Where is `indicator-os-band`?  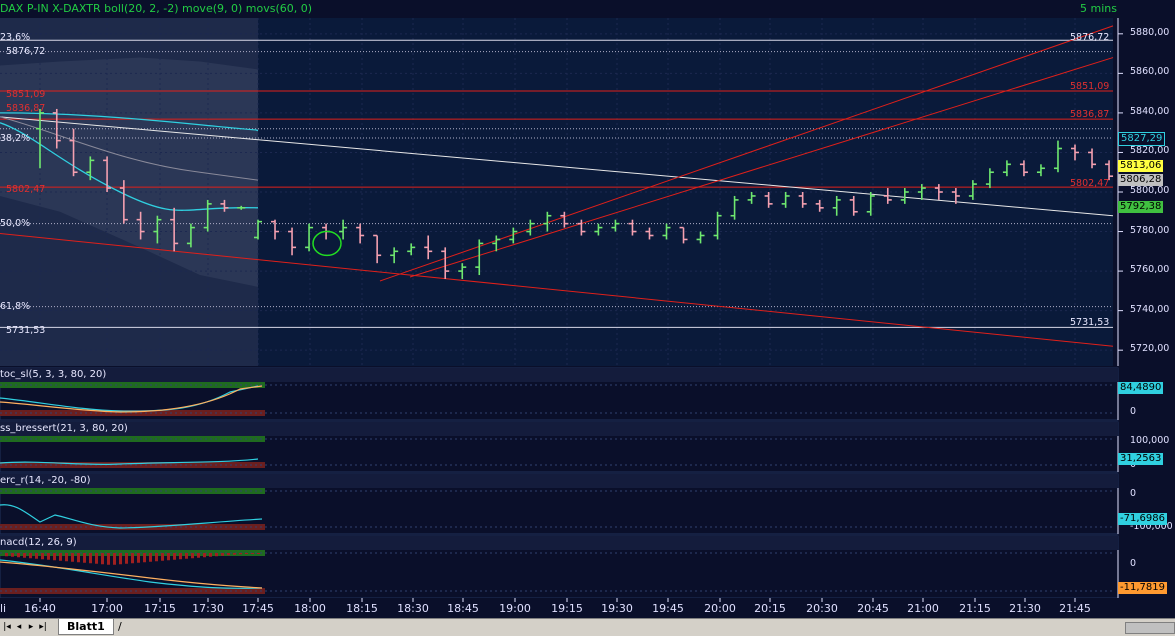
indicator-os-band is located at coordinates (132, 413).